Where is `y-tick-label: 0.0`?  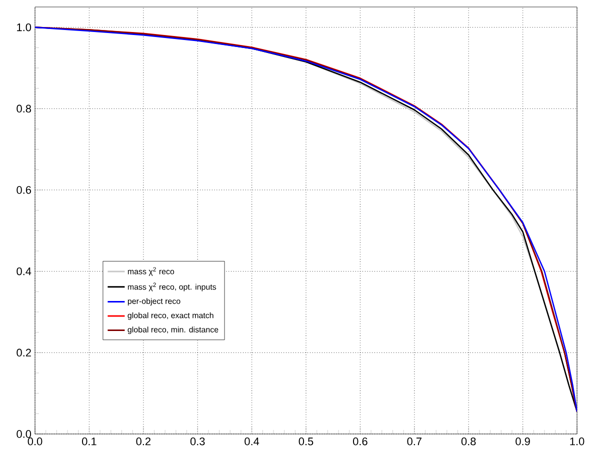 y-tick-label: 0.0 is located at coordinates (24, 434).